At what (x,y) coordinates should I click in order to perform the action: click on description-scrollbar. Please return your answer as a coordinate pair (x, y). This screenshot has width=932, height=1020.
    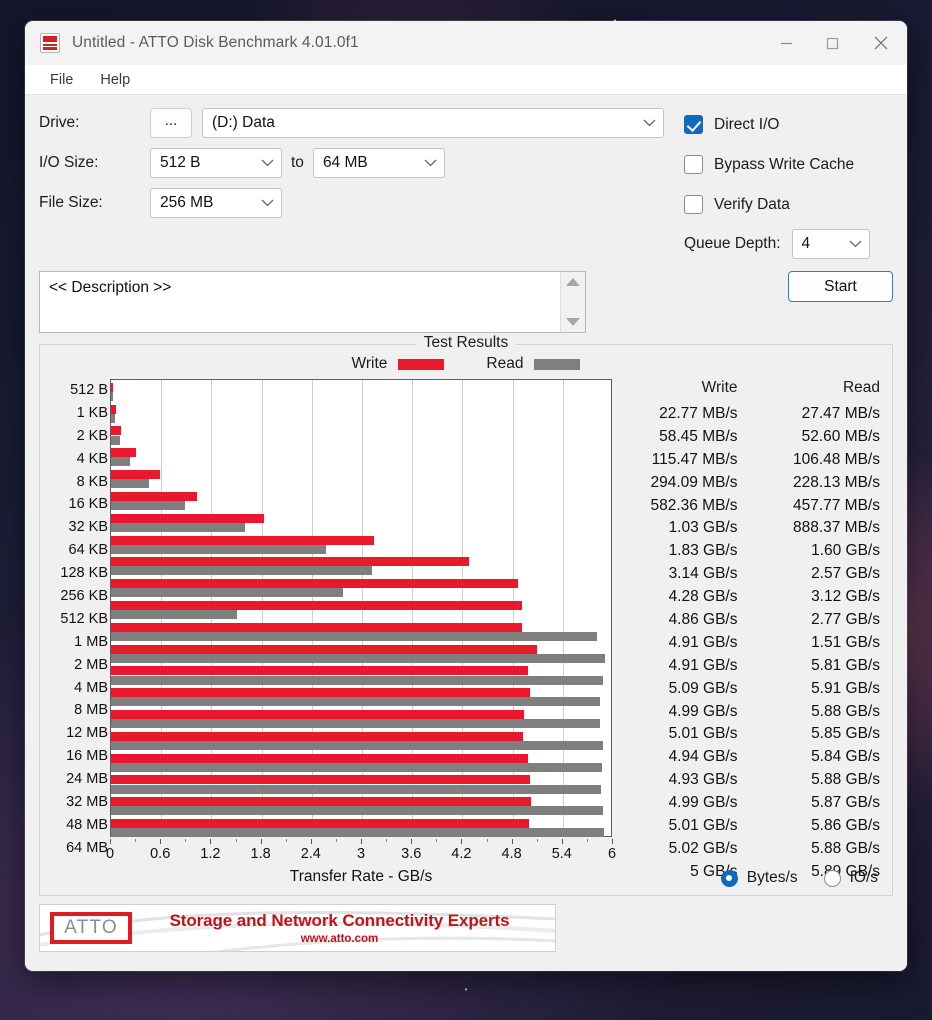
    Looking at the image, I should click on (572, 302).